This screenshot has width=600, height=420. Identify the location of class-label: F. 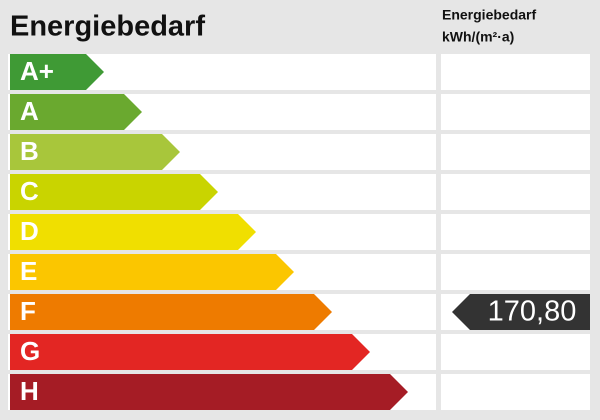
(28, 311).